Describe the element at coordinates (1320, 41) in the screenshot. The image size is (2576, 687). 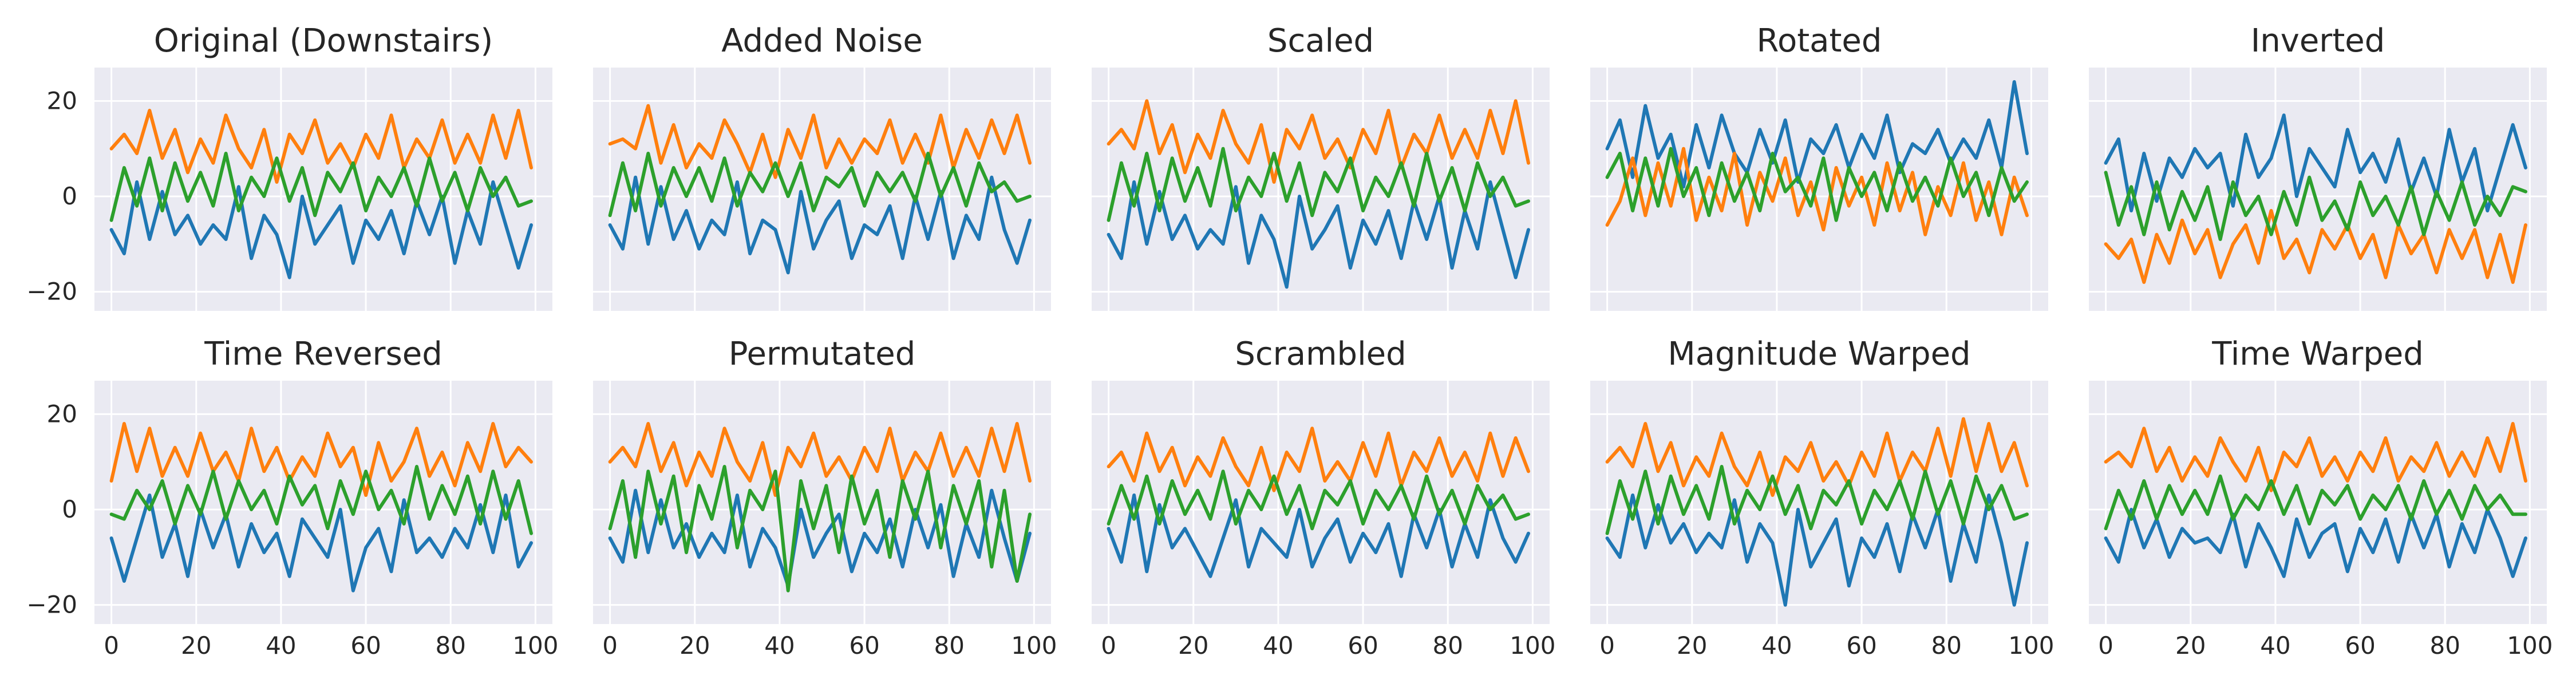
I see `panel-title: Scaled` at that location.